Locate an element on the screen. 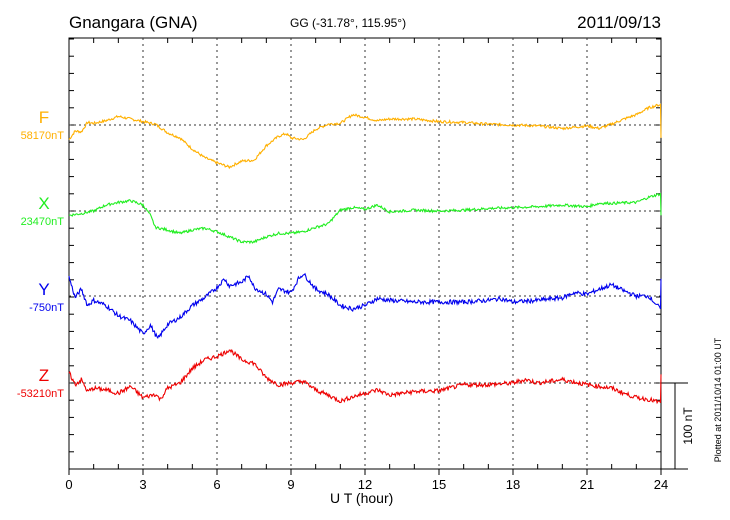 This screenshot has width=730, height=520. baseline-label-f: 58170nT is located at coordinates (42, 136).